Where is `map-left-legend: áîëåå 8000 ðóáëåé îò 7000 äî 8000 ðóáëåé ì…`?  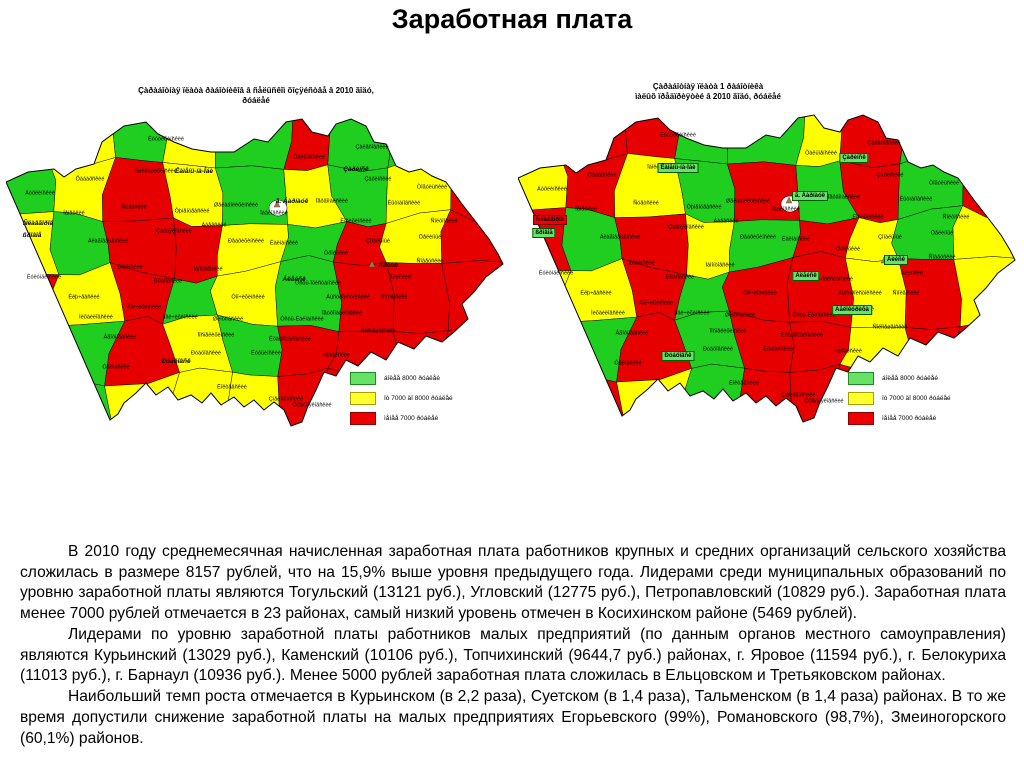 map-left-legend: áîëåå 8000 ðóáëåé îò 7000 äî 8000 ðóáëåé ì… is located at coordinates (430, 402).